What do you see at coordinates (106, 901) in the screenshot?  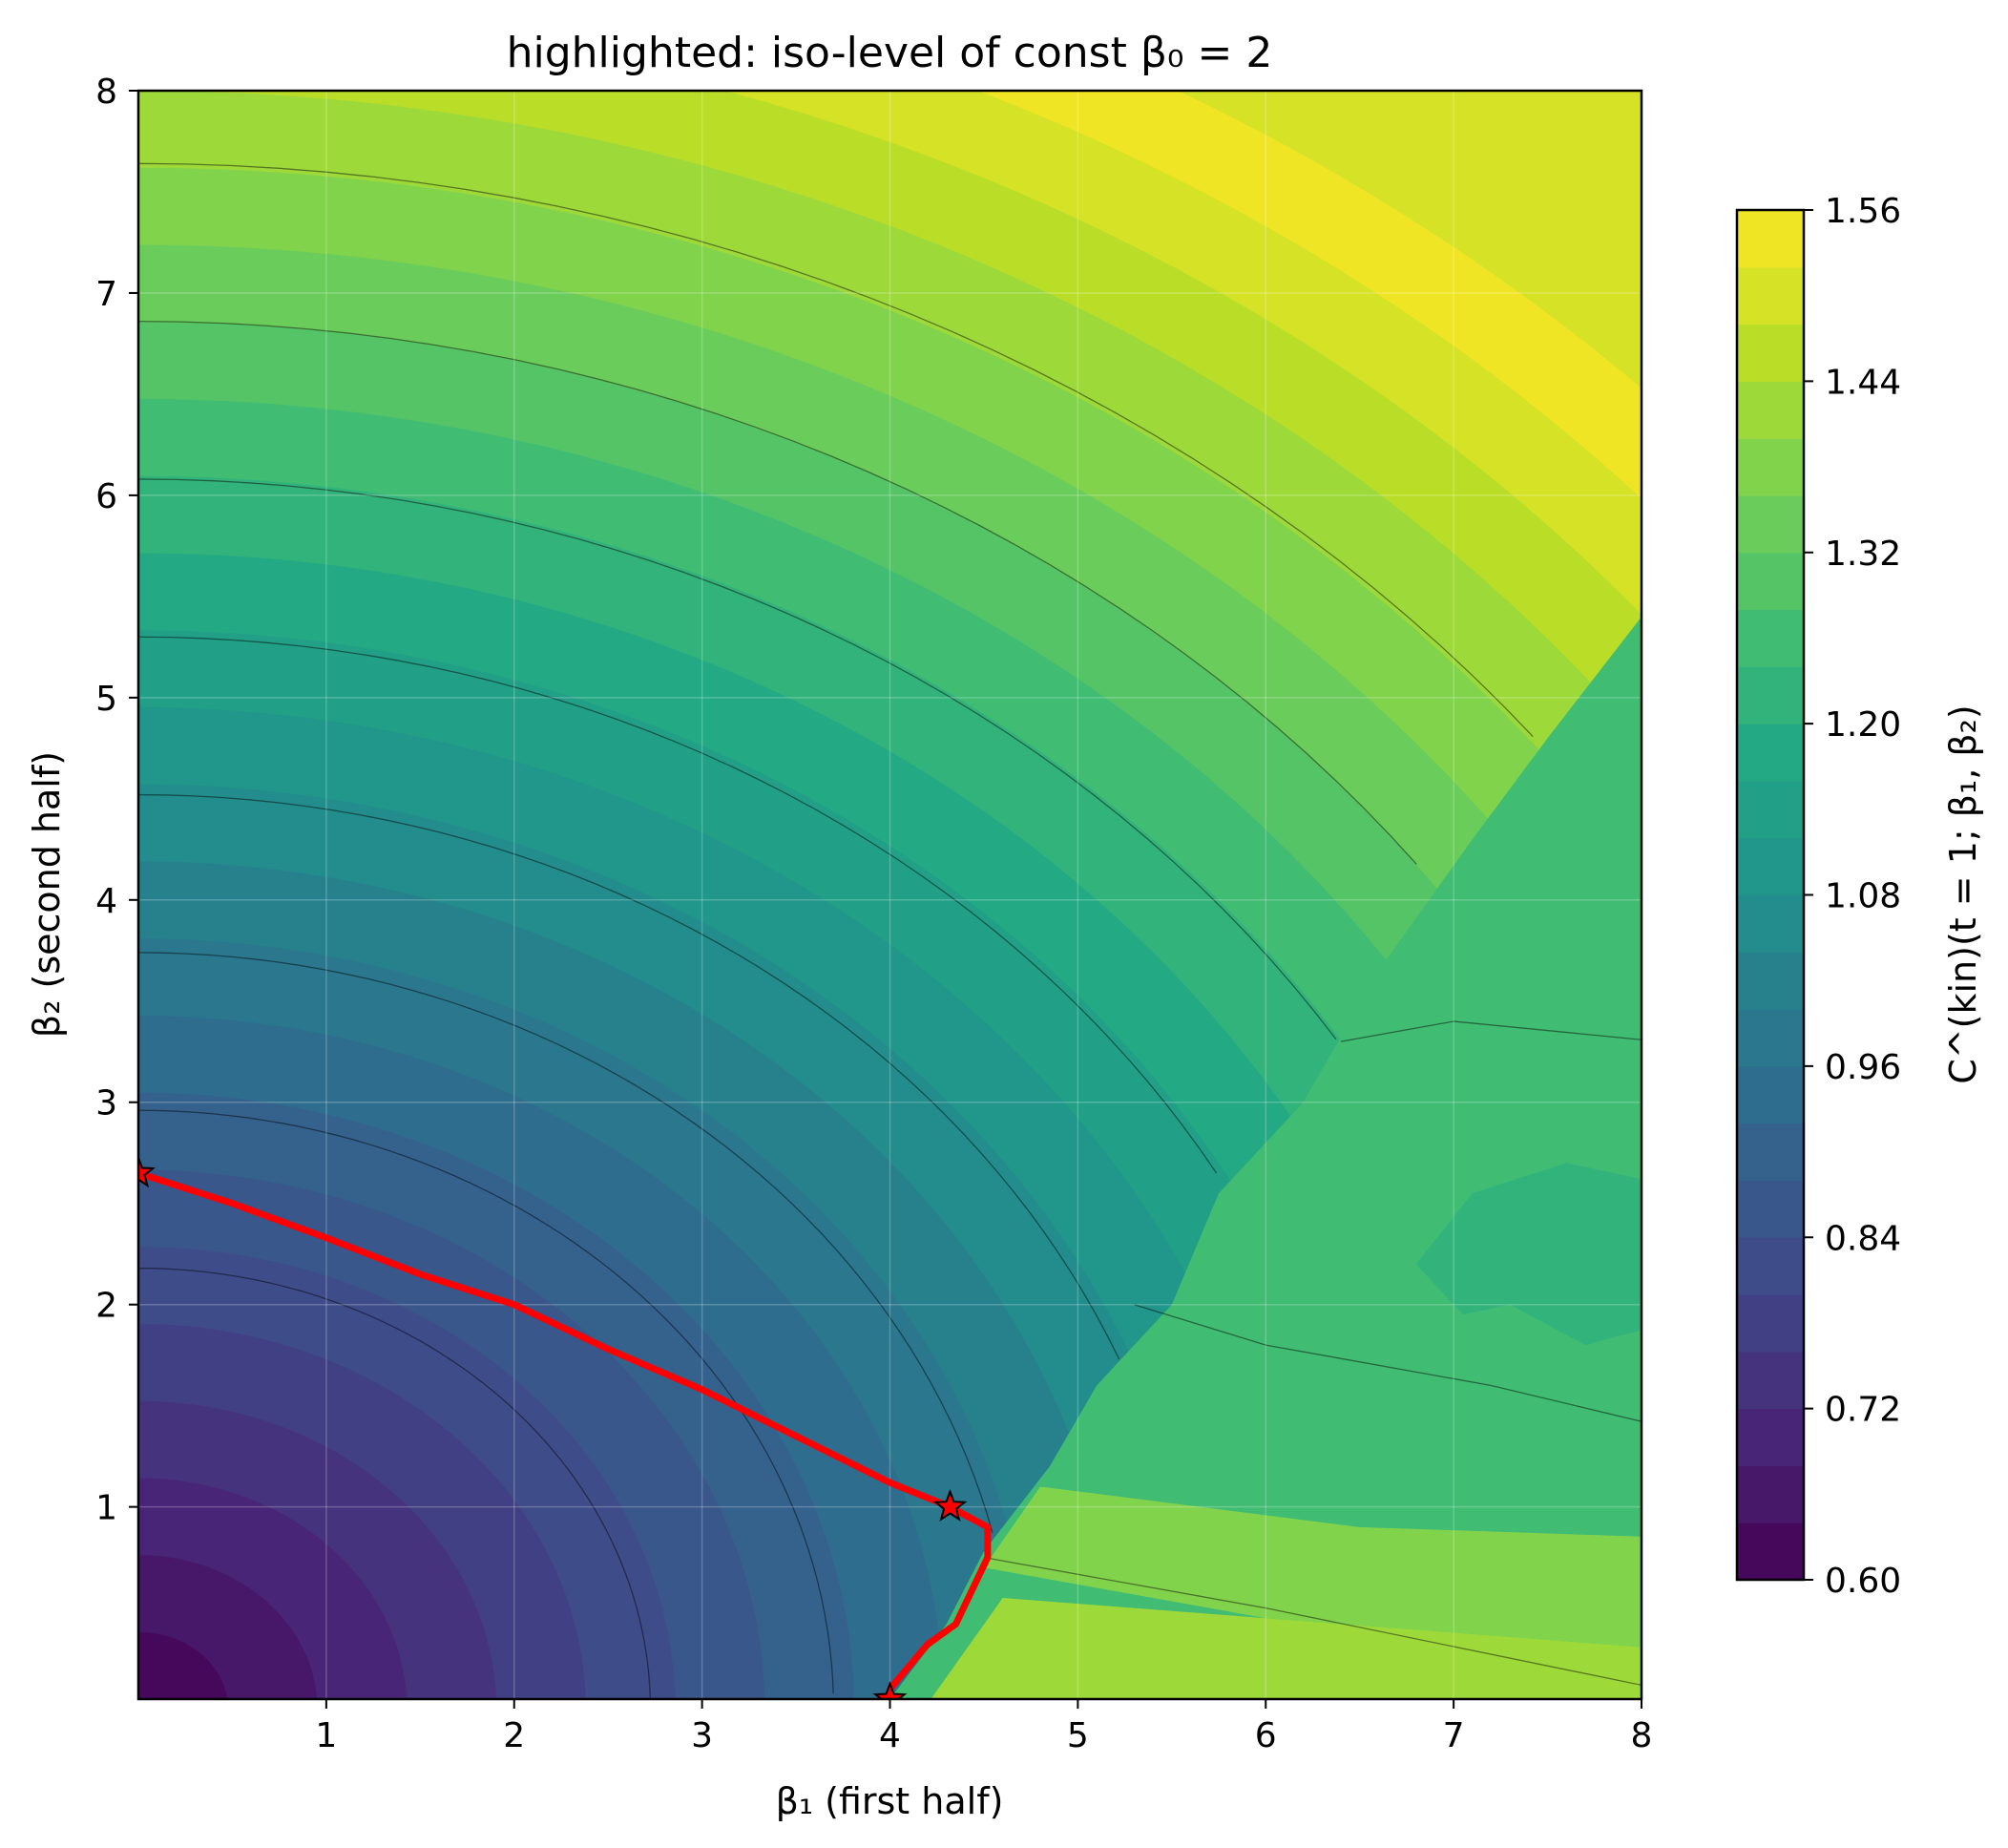 I see `y-tick-label: 4` at bounding box center [106, 901].